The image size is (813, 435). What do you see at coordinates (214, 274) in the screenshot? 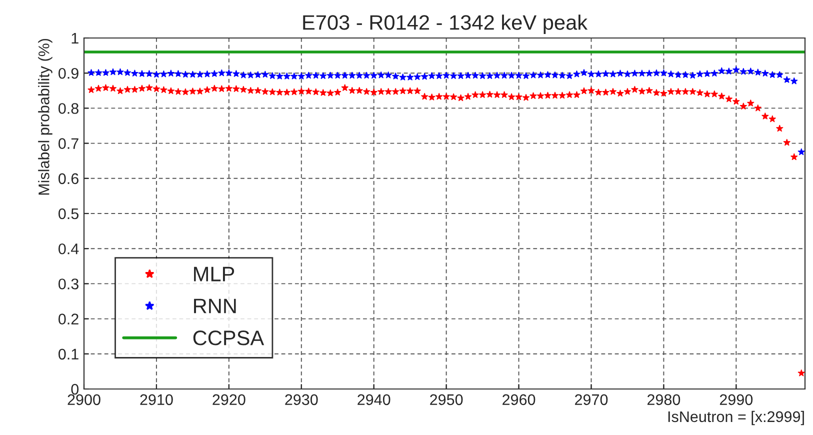
I see `legend-label: MLP` at bounding box center [214, 274].